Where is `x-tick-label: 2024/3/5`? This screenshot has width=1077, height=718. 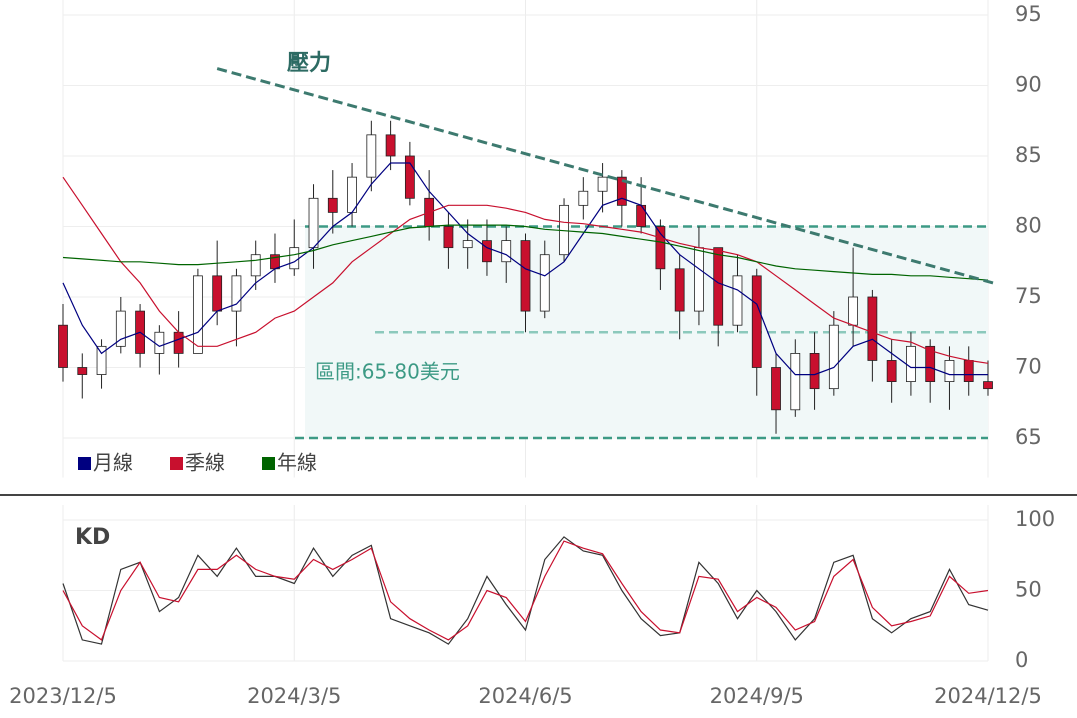
x-tick-label: 2024/3/5 is located at coordinates (294, 696).